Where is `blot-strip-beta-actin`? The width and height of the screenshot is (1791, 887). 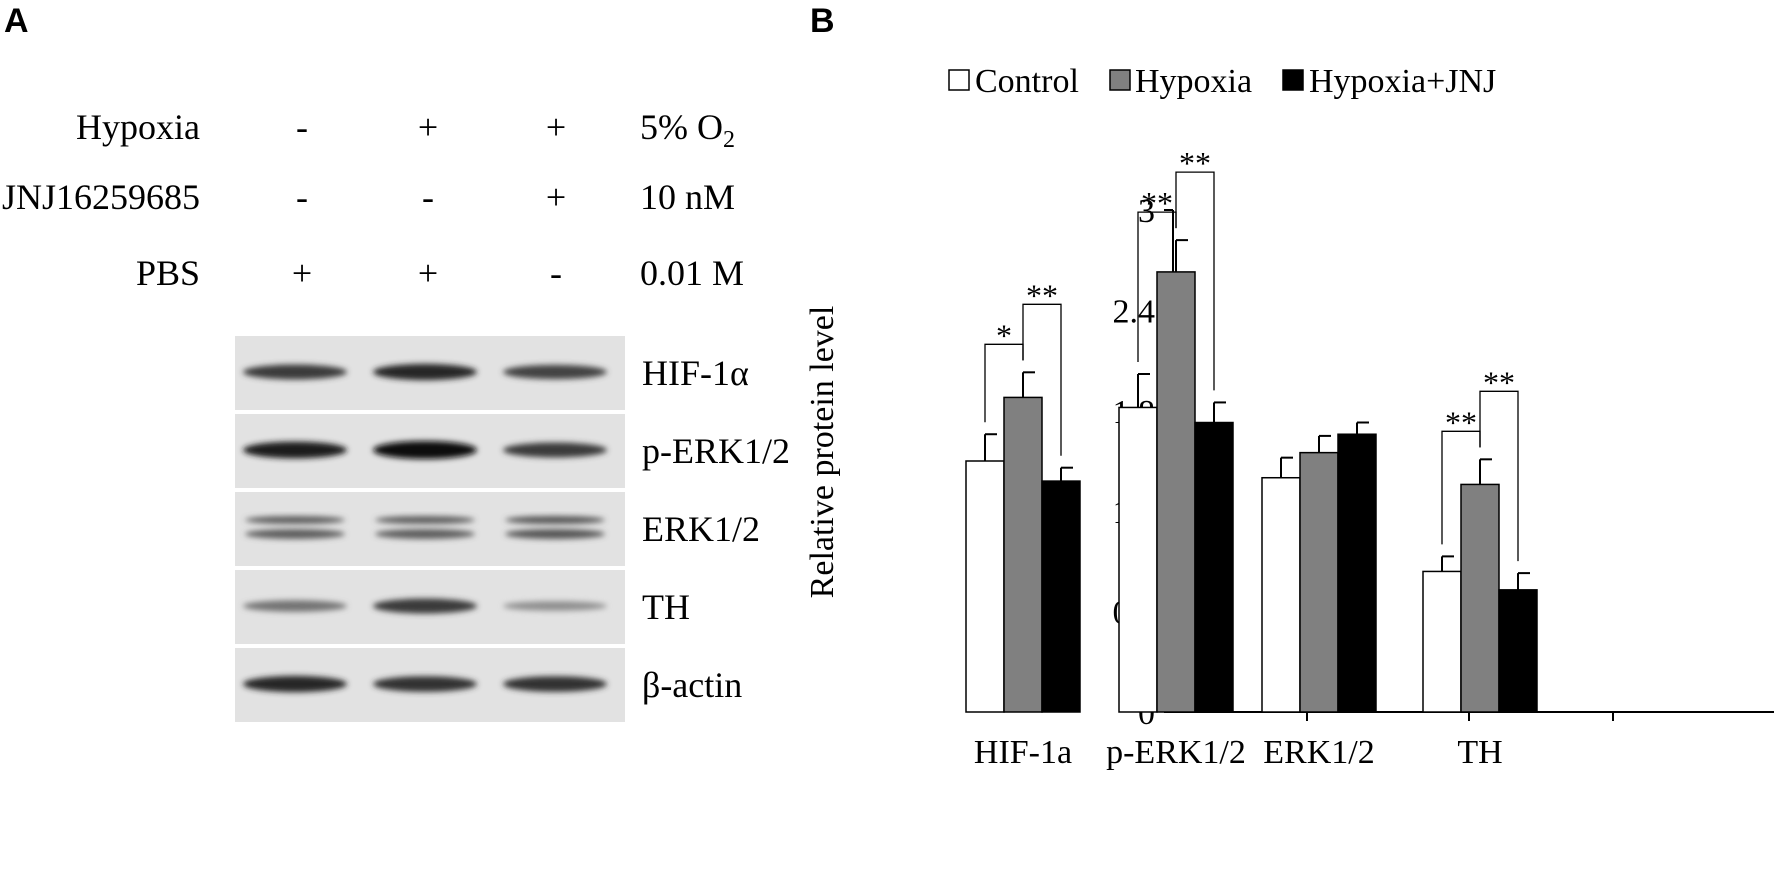 blot-strip-beta-actin is located at coordinates (430, 685).